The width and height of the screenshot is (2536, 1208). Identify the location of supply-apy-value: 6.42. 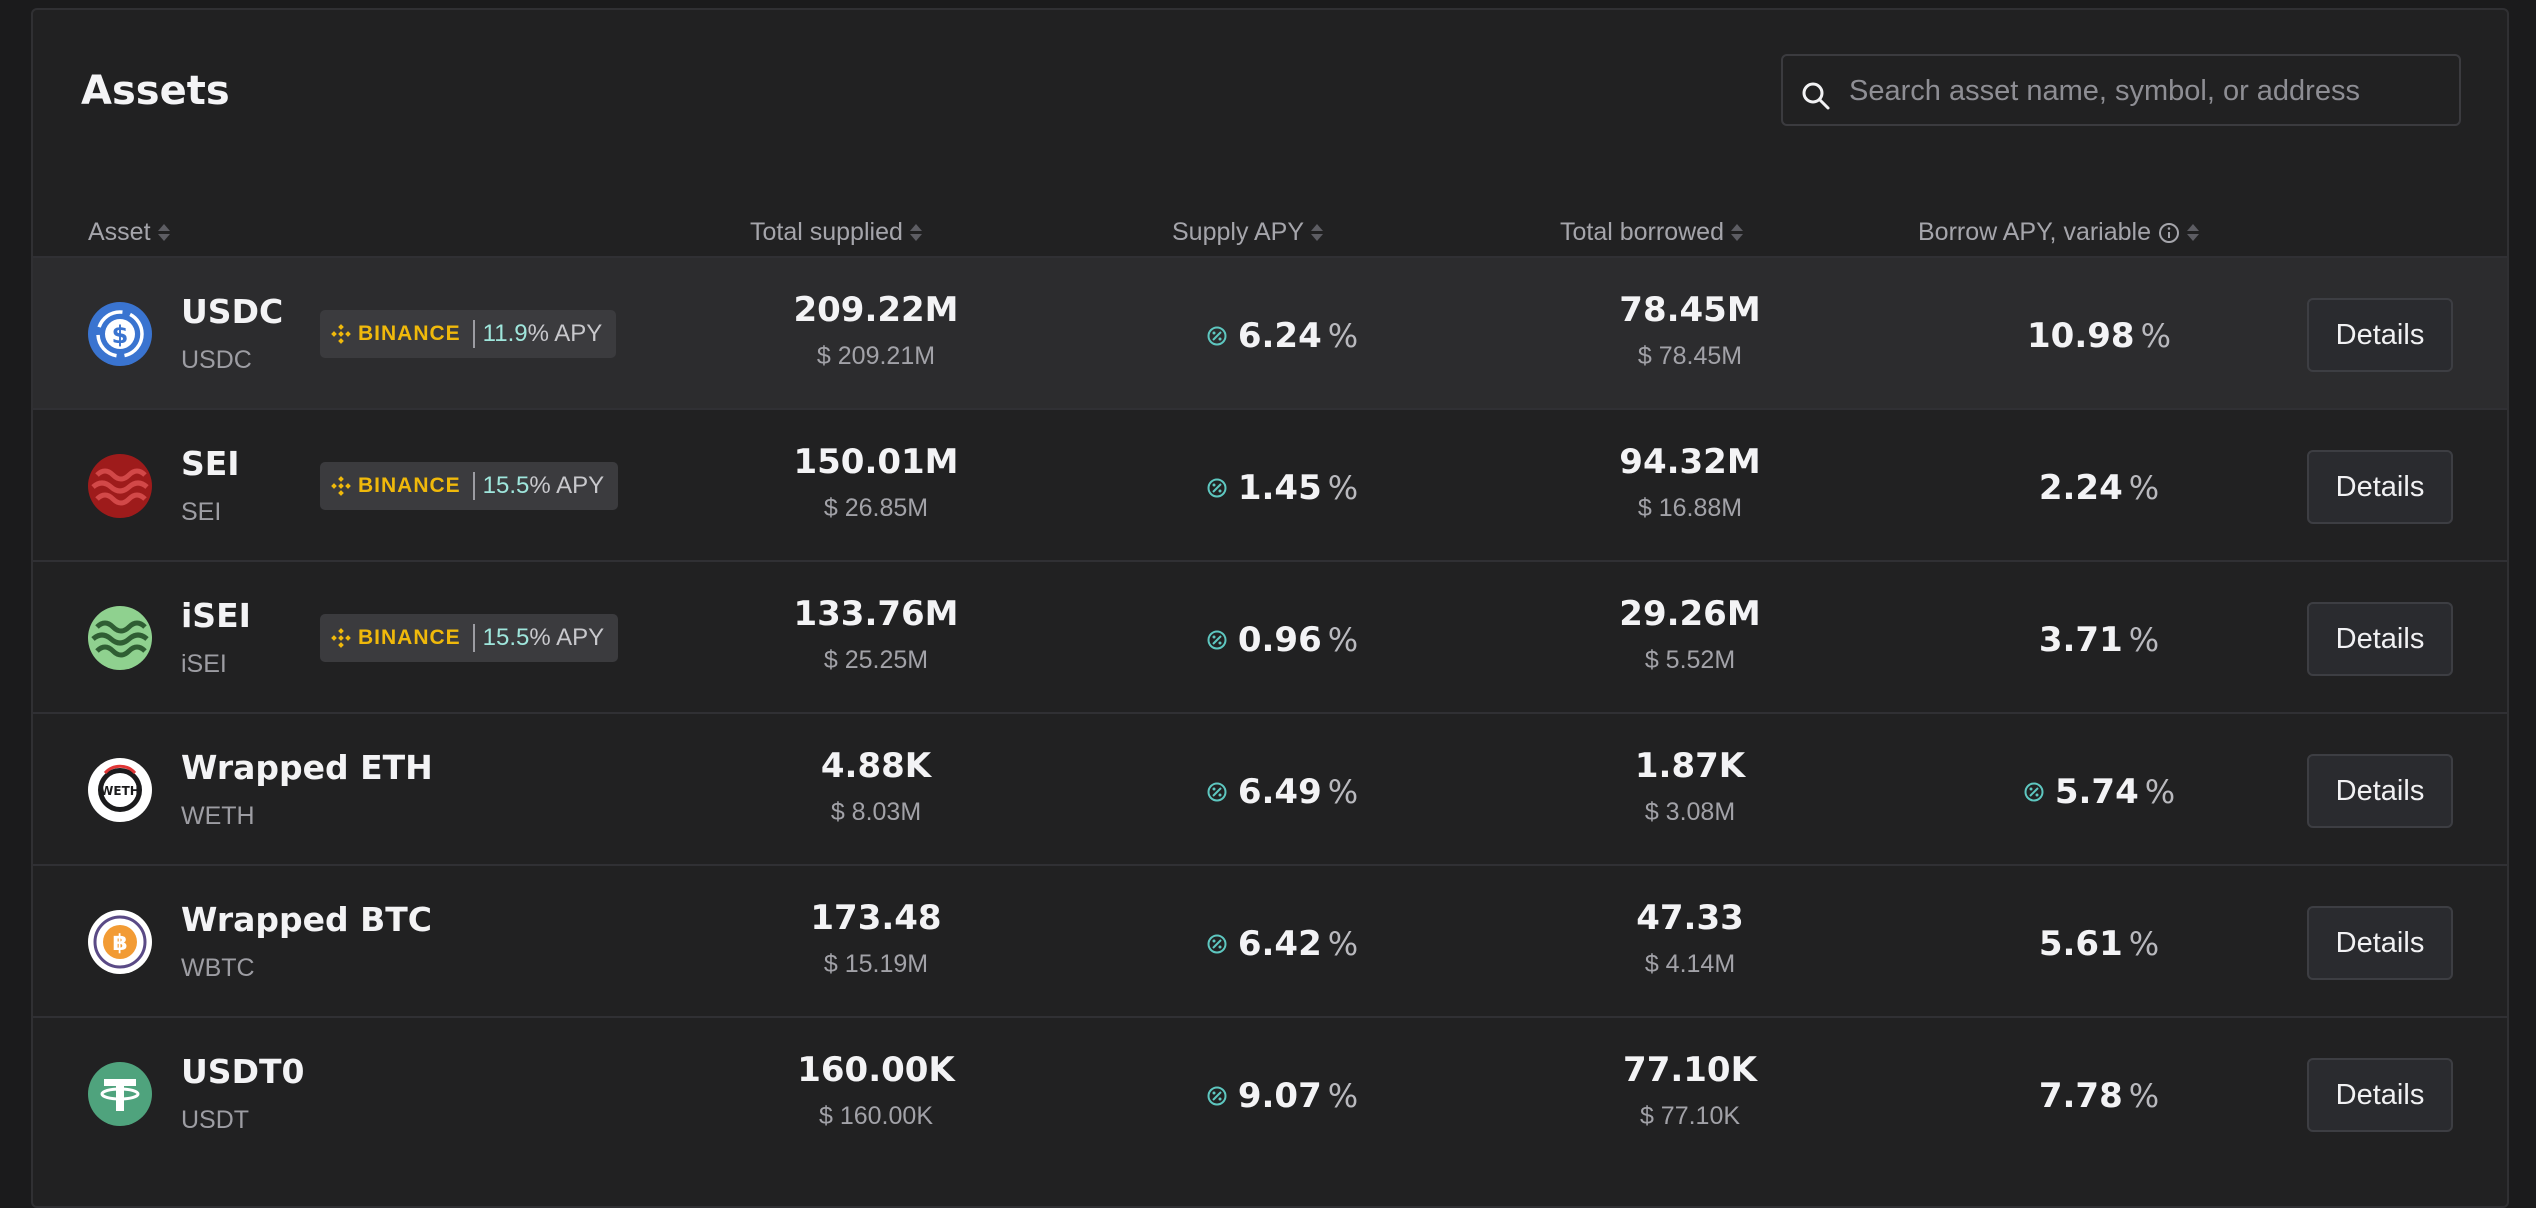
(1279, 944).